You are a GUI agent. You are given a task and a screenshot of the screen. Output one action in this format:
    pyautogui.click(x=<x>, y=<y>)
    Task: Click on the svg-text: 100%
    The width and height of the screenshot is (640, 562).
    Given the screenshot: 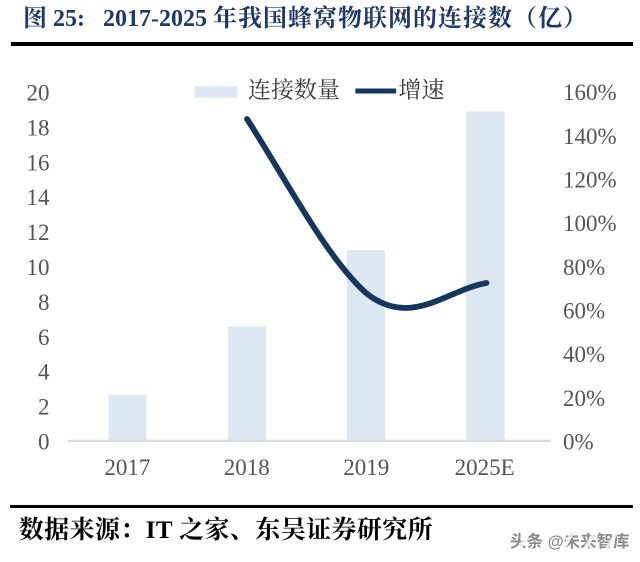 What is the action you would take?
    pyautogui.click(x=590, y=223)
    